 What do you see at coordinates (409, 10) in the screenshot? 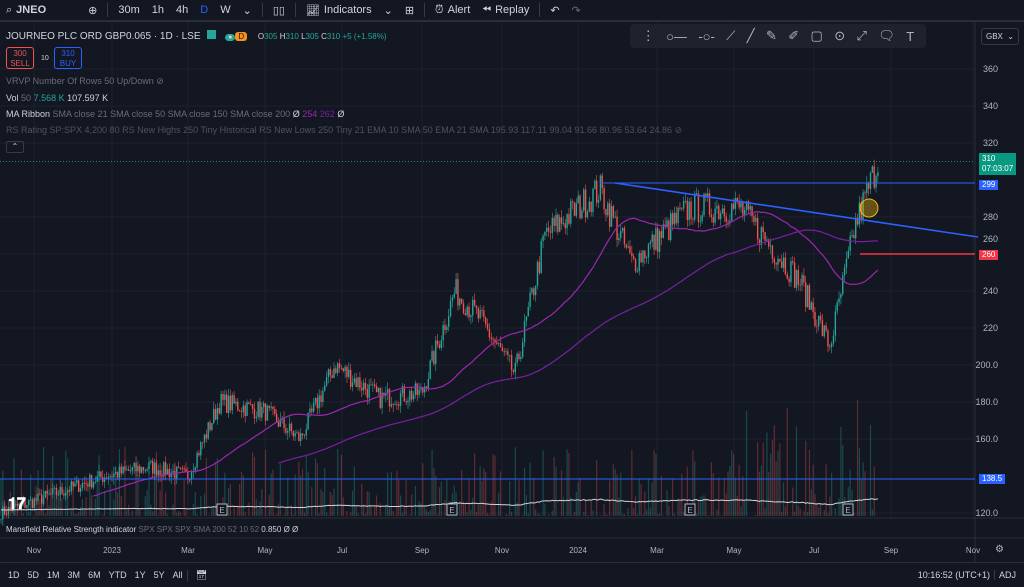
I see `layouts-button: ⊞` at bounding box center [409, 10].